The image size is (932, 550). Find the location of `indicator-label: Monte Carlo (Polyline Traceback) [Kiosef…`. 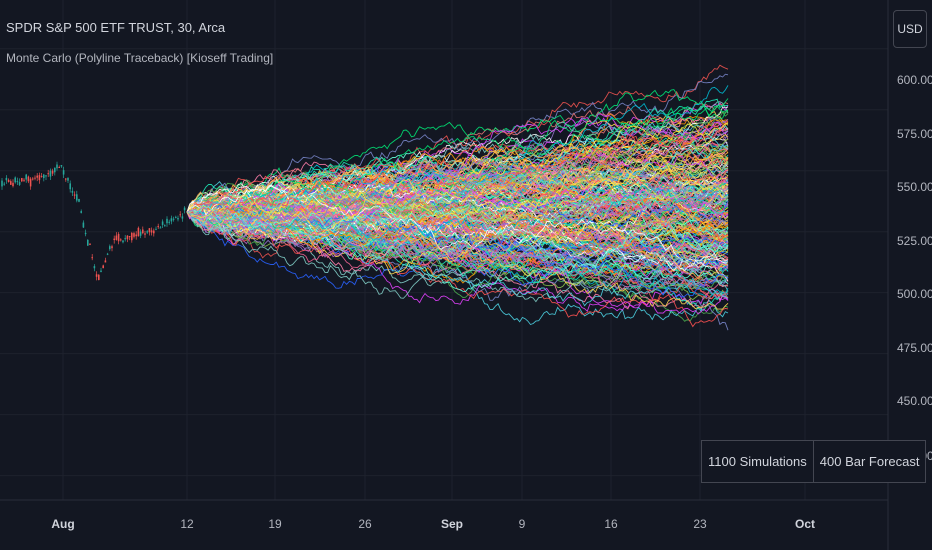

indicator-label: Monte Carlo (Polyline Traceback) [Kiosef… is located at coordinates (140, 58).